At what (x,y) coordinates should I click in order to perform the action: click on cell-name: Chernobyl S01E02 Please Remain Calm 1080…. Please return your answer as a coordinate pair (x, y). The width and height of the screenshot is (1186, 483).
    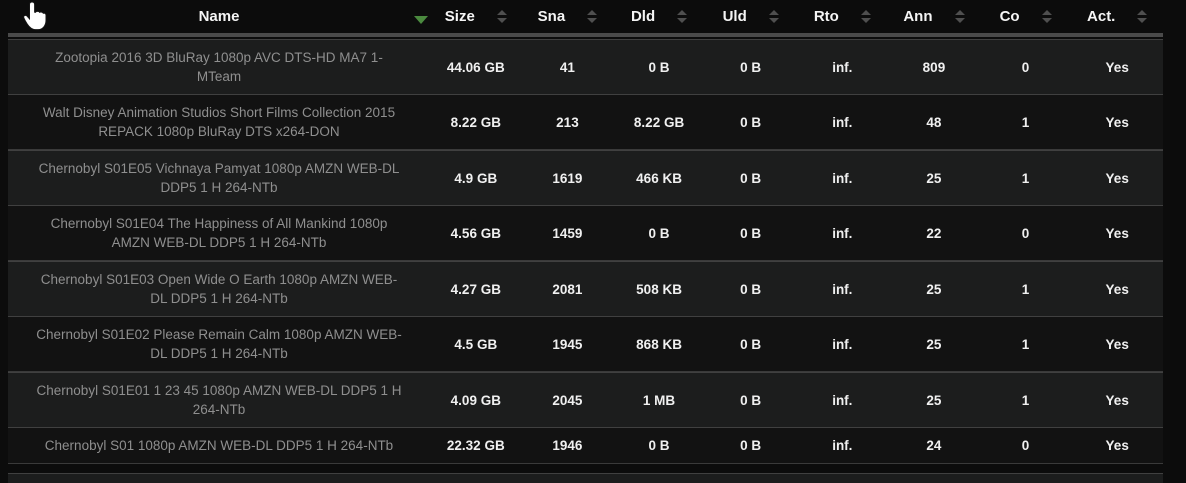
    Looking at the image, I should click on (219, 344).